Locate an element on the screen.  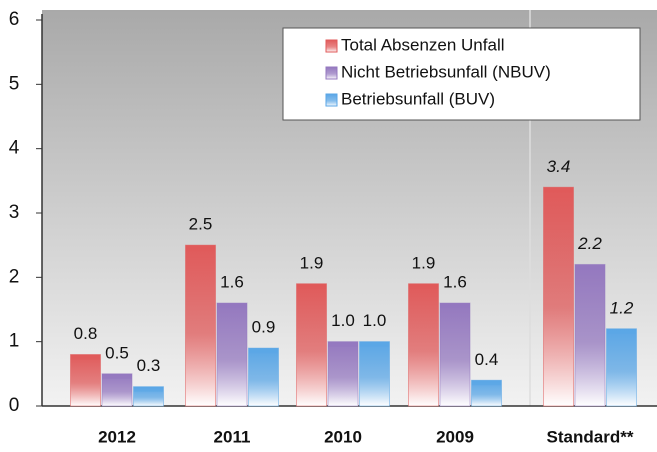
legend-label: Nicht Betriebsunfall (NBUV) is located at coordinates (446, 71).